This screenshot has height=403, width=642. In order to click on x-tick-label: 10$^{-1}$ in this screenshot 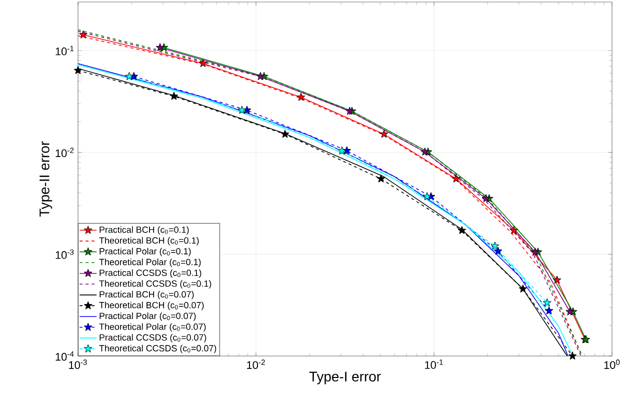, I will do `click(434, 364)`.